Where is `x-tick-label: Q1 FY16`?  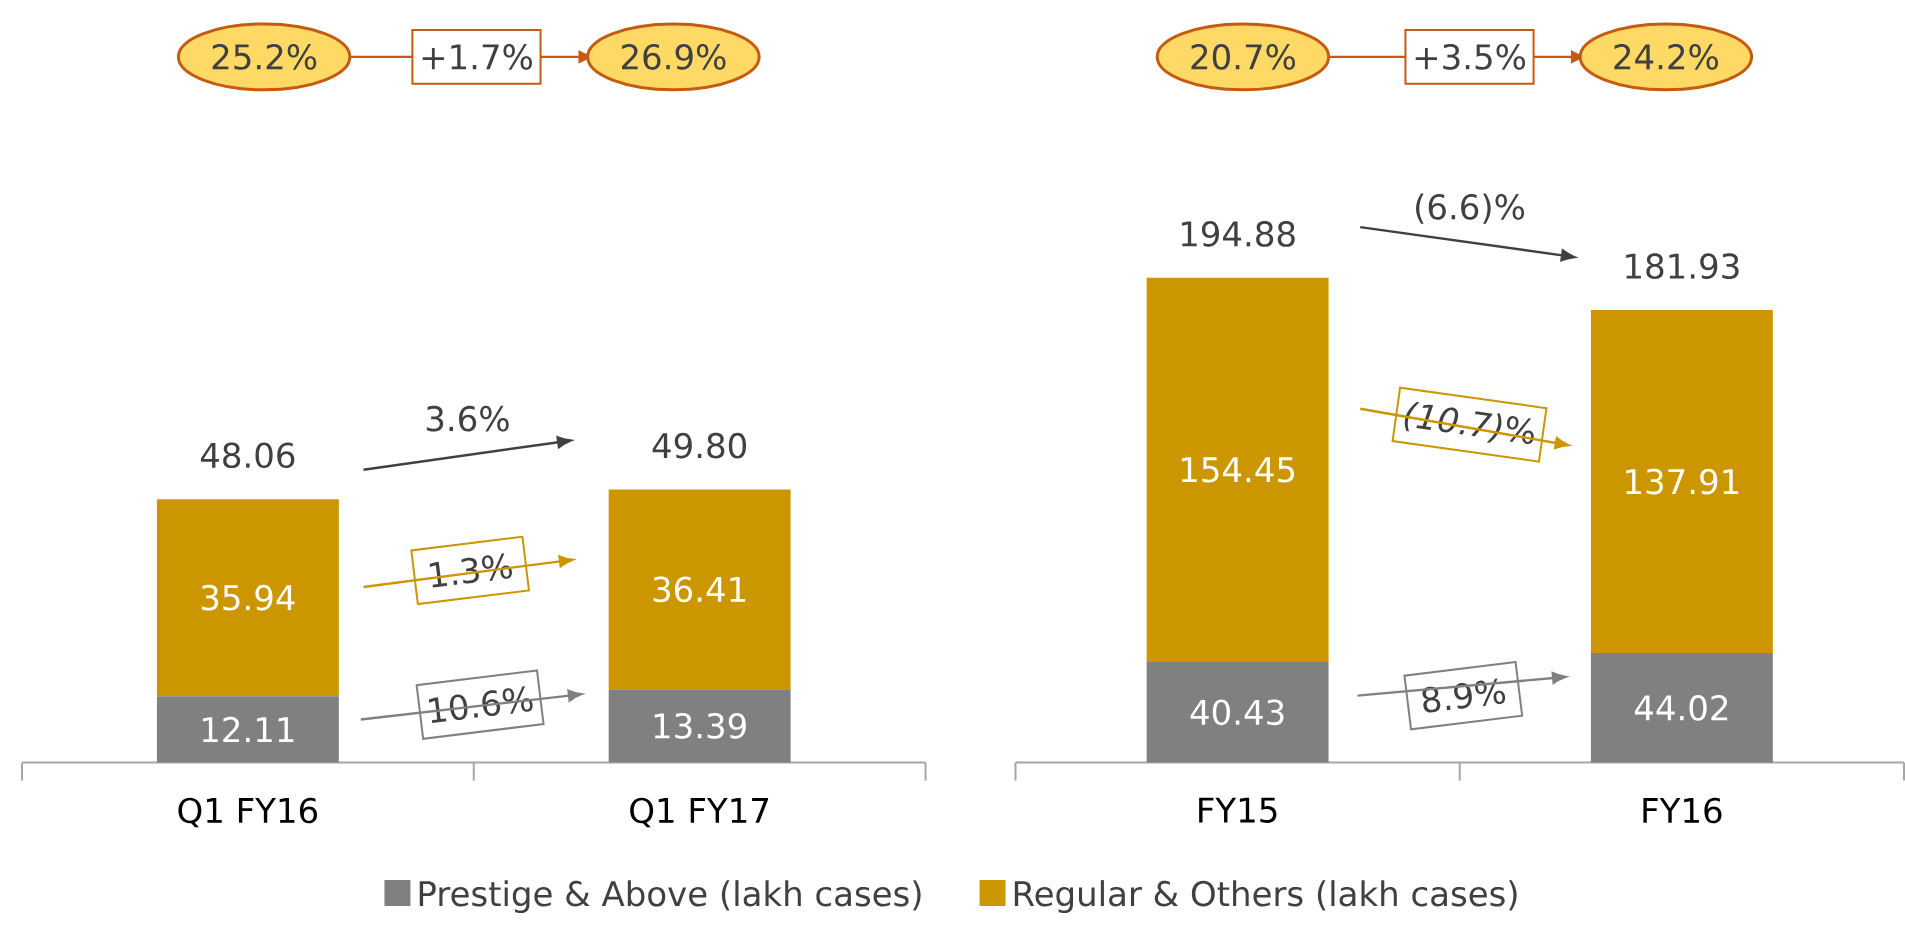 x-tick-label: Q1 FY16 is located at coordinates (248, 812).